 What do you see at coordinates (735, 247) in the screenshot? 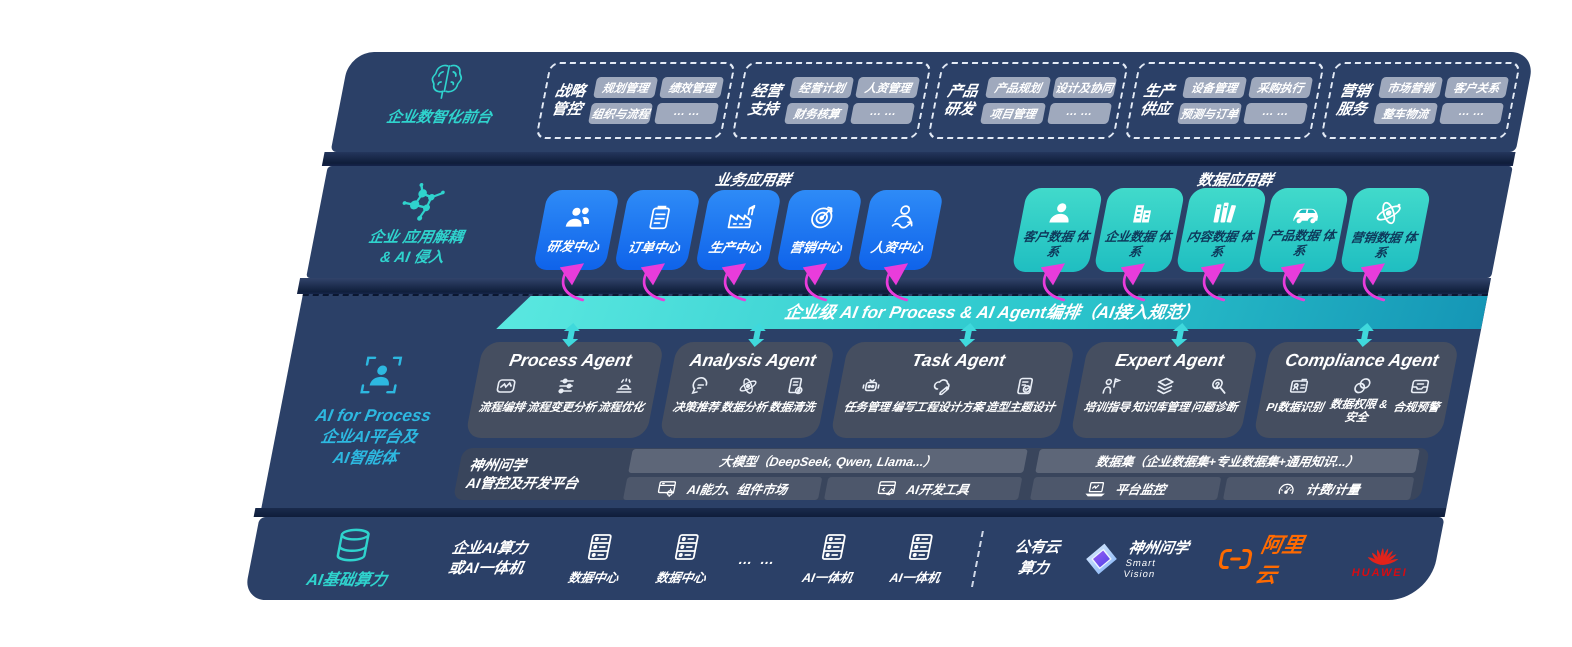
I see `app-box-label: 生产中心` at bounding box center [735, 247].